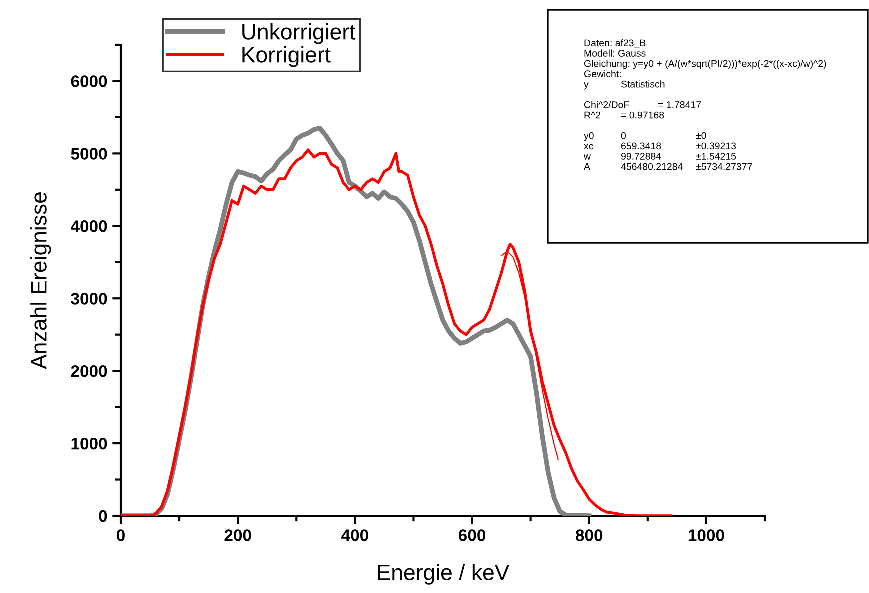 This screenshot has width=869, height=593. Describe the element at coordinates (589, 536) in the screenshot. I see `x-tick-label: 800` at that location.